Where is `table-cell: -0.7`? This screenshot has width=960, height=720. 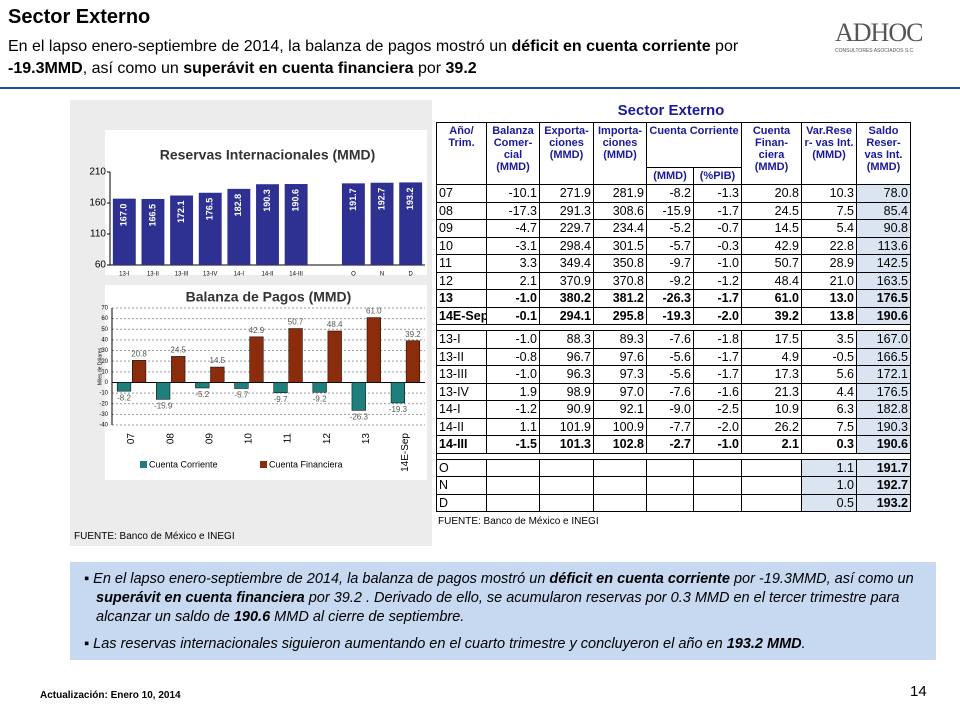 table-cell: -0.7 is located at coordinates (717, 228).